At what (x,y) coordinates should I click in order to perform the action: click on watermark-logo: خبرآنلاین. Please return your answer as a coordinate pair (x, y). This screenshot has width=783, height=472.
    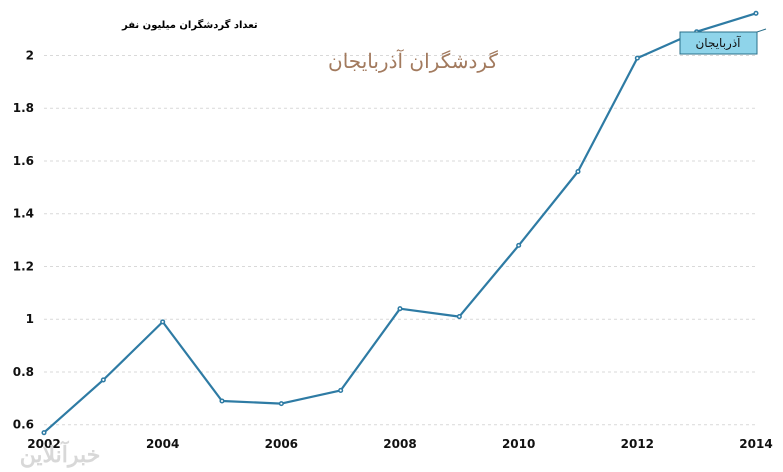
    Looking at the image, I should click on (60, 454).